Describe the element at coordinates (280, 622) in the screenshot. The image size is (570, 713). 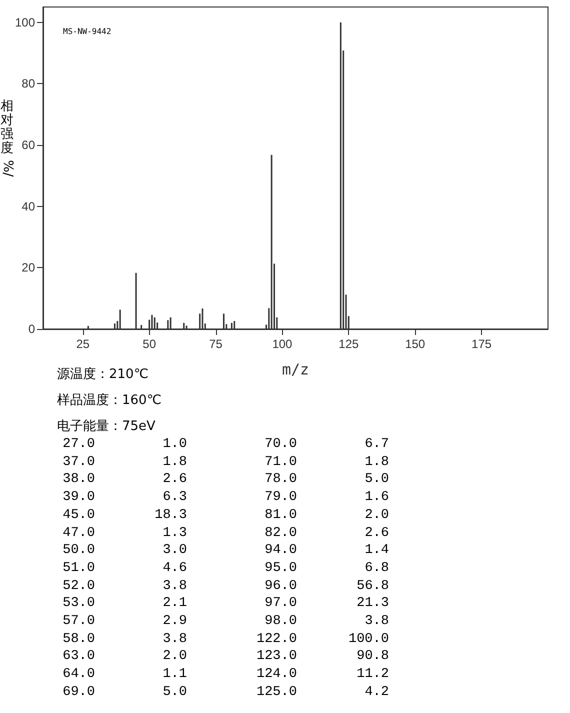
I see `text: 98.0` at that location.